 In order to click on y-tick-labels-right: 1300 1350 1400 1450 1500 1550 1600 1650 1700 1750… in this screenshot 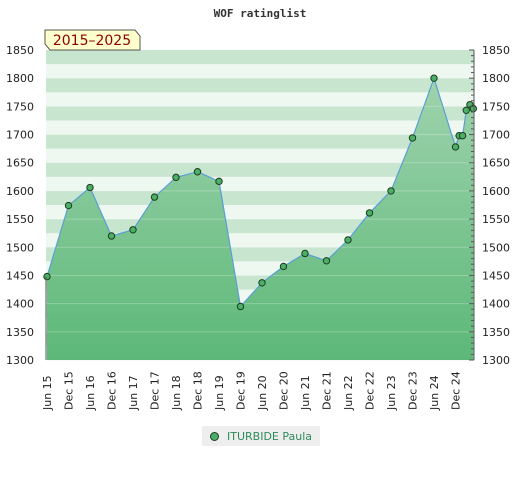, I will do `click(496, 205)`.